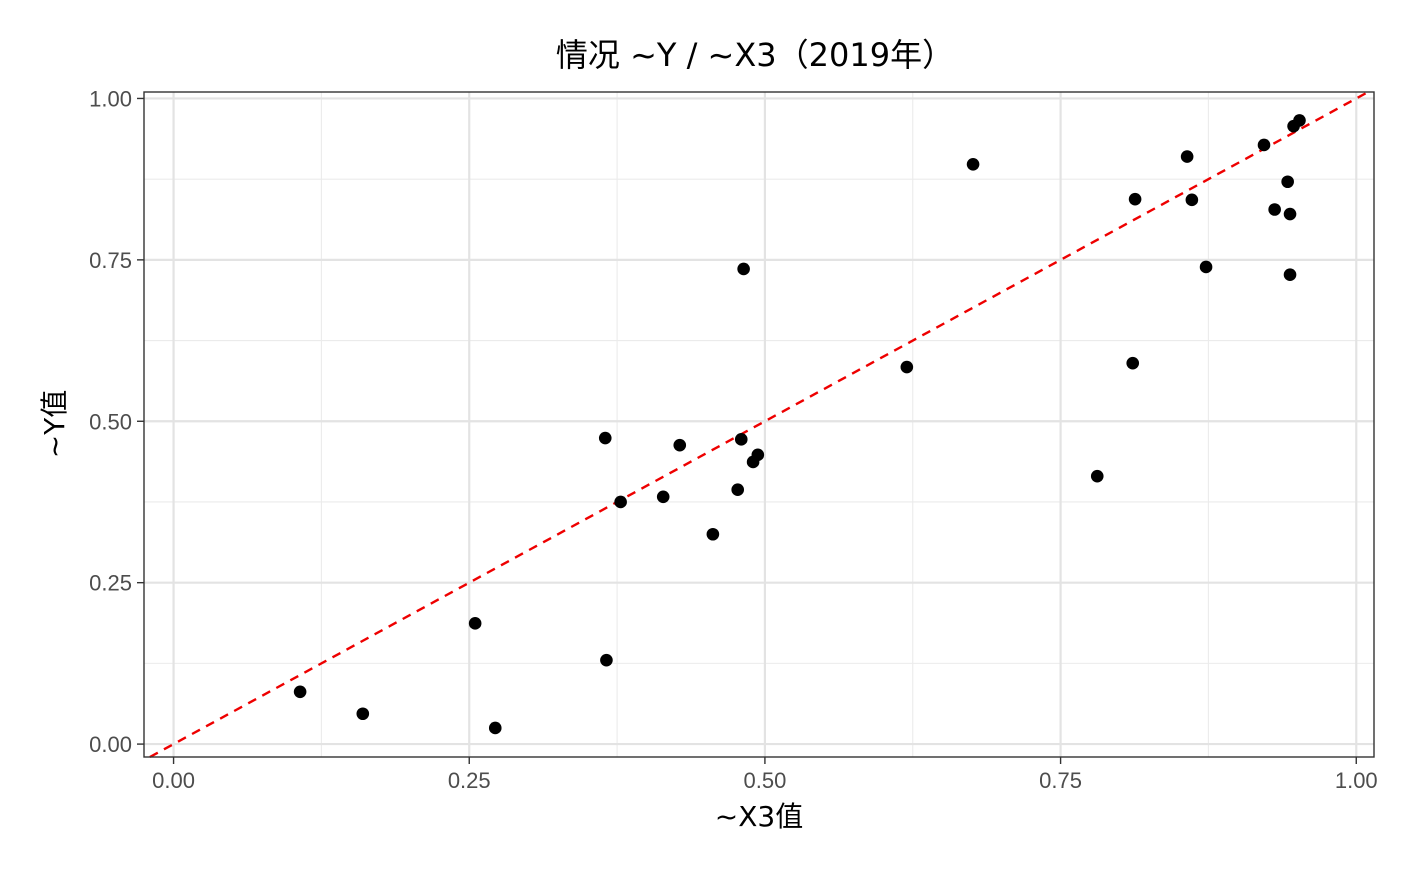  What do you see at coordinates (110, 421) in the screenshot?
I see `y-tick-label: 0.50` at bounding box center [110, 421].